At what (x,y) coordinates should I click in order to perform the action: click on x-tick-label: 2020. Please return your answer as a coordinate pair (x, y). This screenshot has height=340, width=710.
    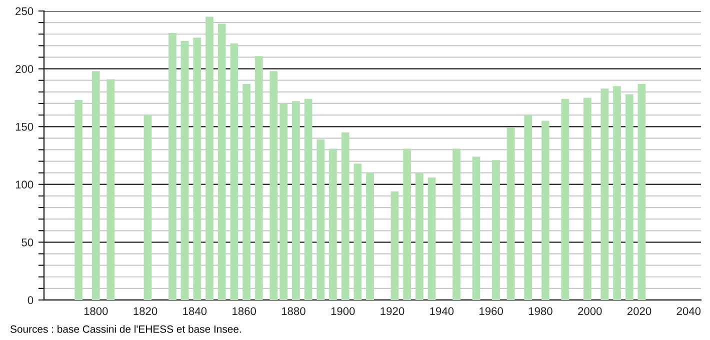
    Looking at the image, I should click on (639, 311).